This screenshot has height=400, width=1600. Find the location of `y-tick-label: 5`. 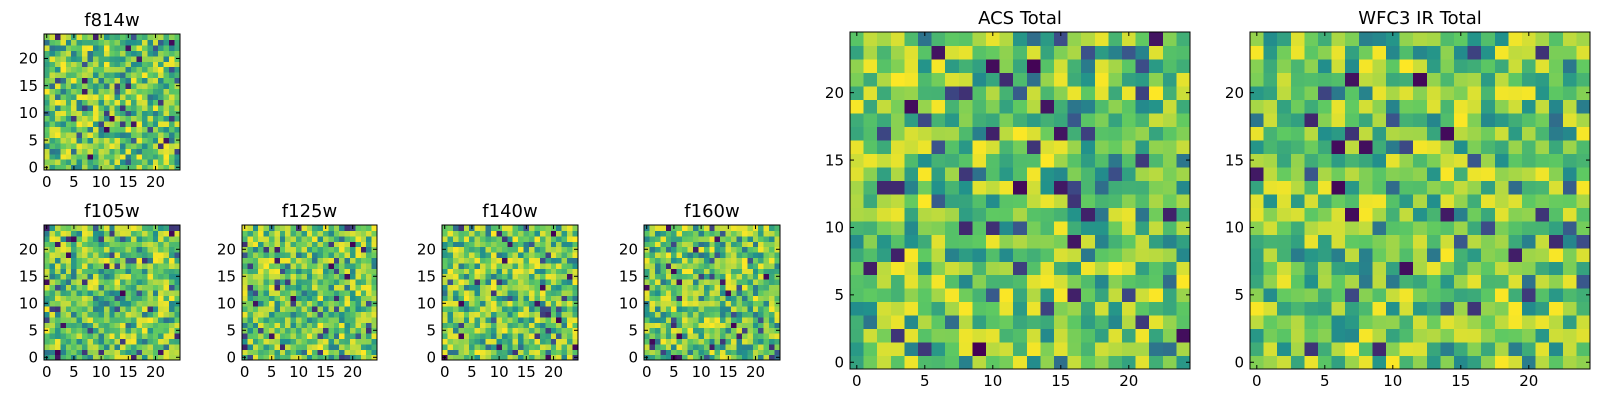

y-tick-label: 5 is located at coordinates (1239, 295).